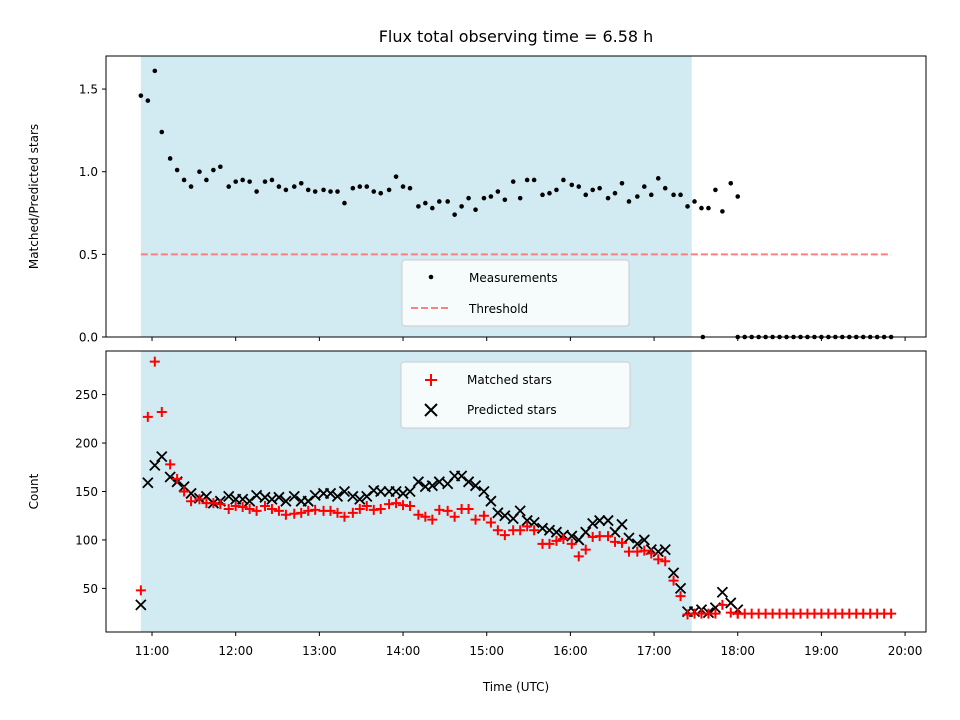 This screenshot has height=720, width=960. What do you see at coordinates (90, 492) in the screenshot?
I see `bottom-y-ticks: 50 100 150 200 250` at bounding box center [90, 492].